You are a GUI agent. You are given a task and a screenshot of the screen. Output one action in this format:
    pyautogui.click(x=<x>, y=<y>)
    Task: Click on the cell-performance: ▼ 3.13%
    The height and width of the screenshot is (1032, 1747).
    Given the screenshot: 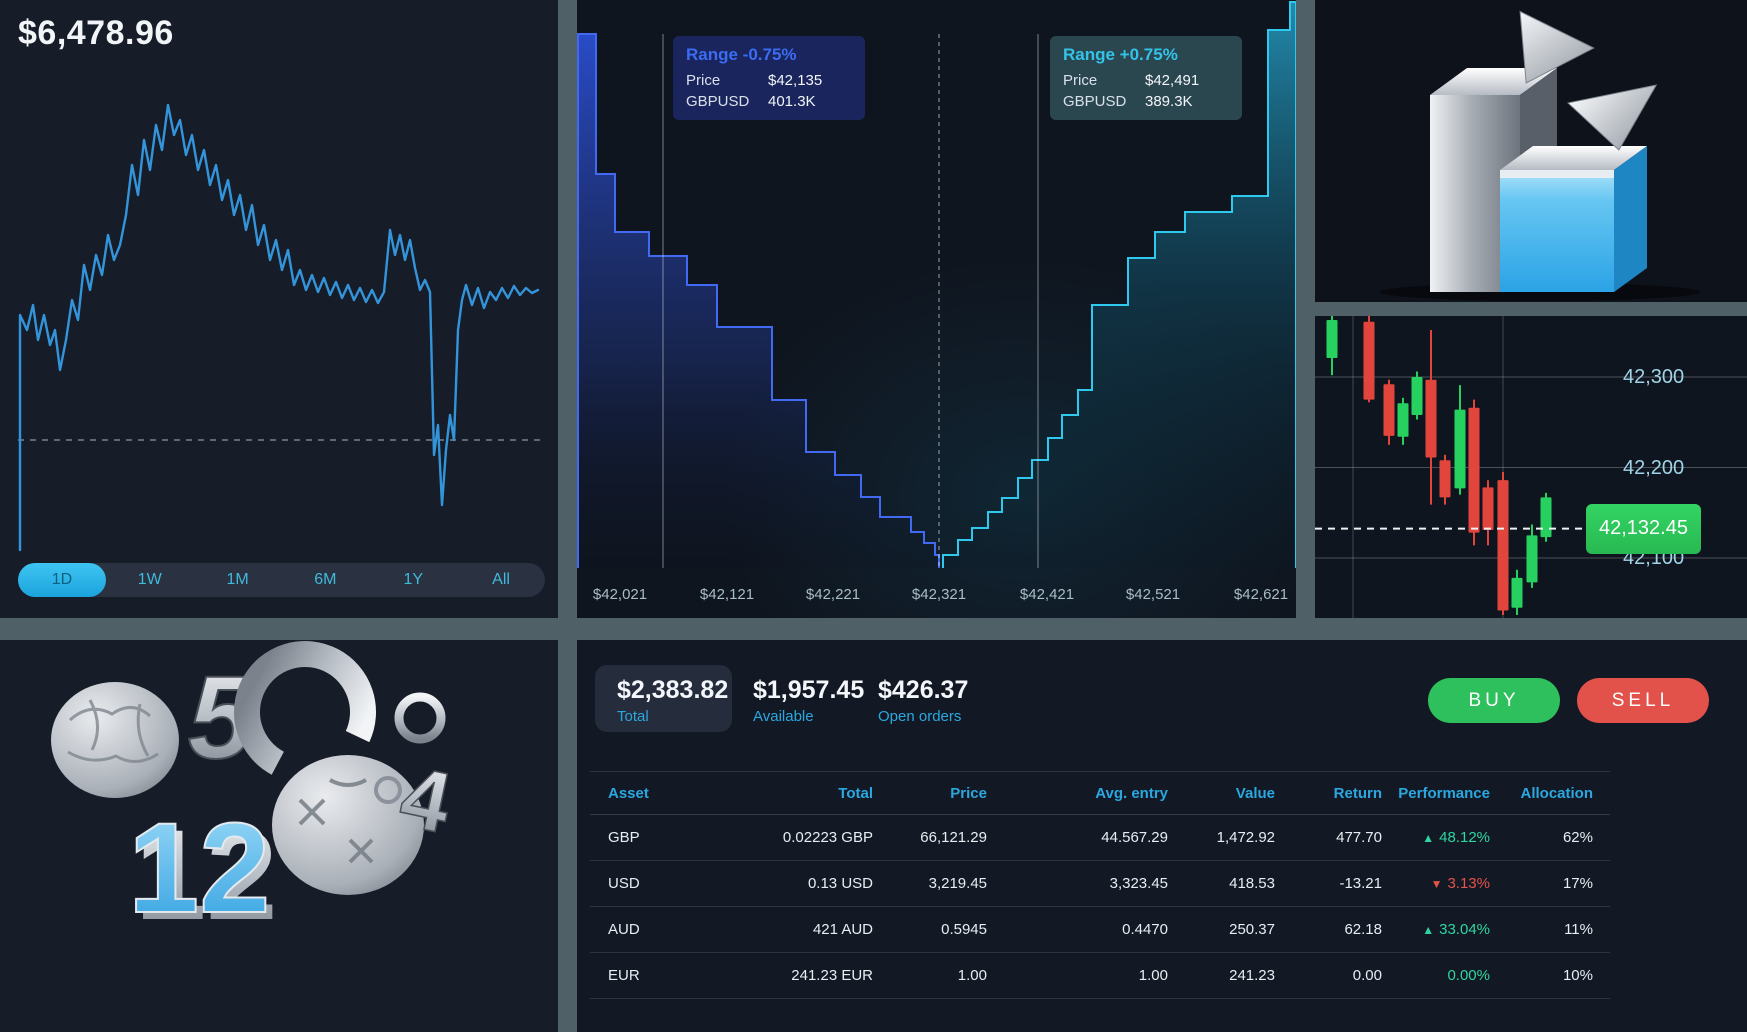 What is the action you would take?
    pyautogui.click(x=1460, y=883)
    